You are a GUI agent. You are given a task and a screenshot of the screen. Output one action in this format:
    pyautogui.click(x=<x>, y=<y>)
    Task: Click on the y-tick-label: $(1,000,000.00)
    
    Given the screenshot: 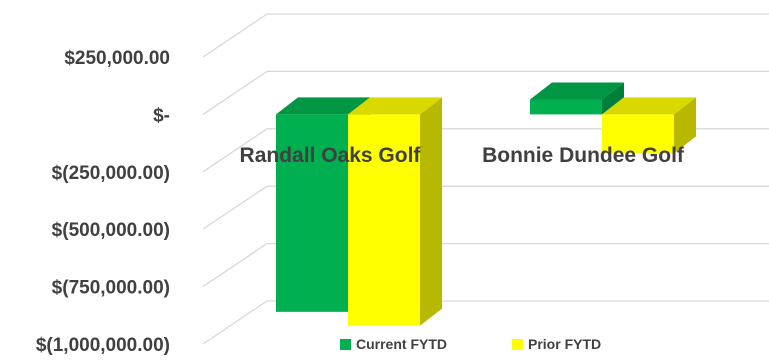 What is the action you would take?
    pyautogui.click(x=103, y=345)
    